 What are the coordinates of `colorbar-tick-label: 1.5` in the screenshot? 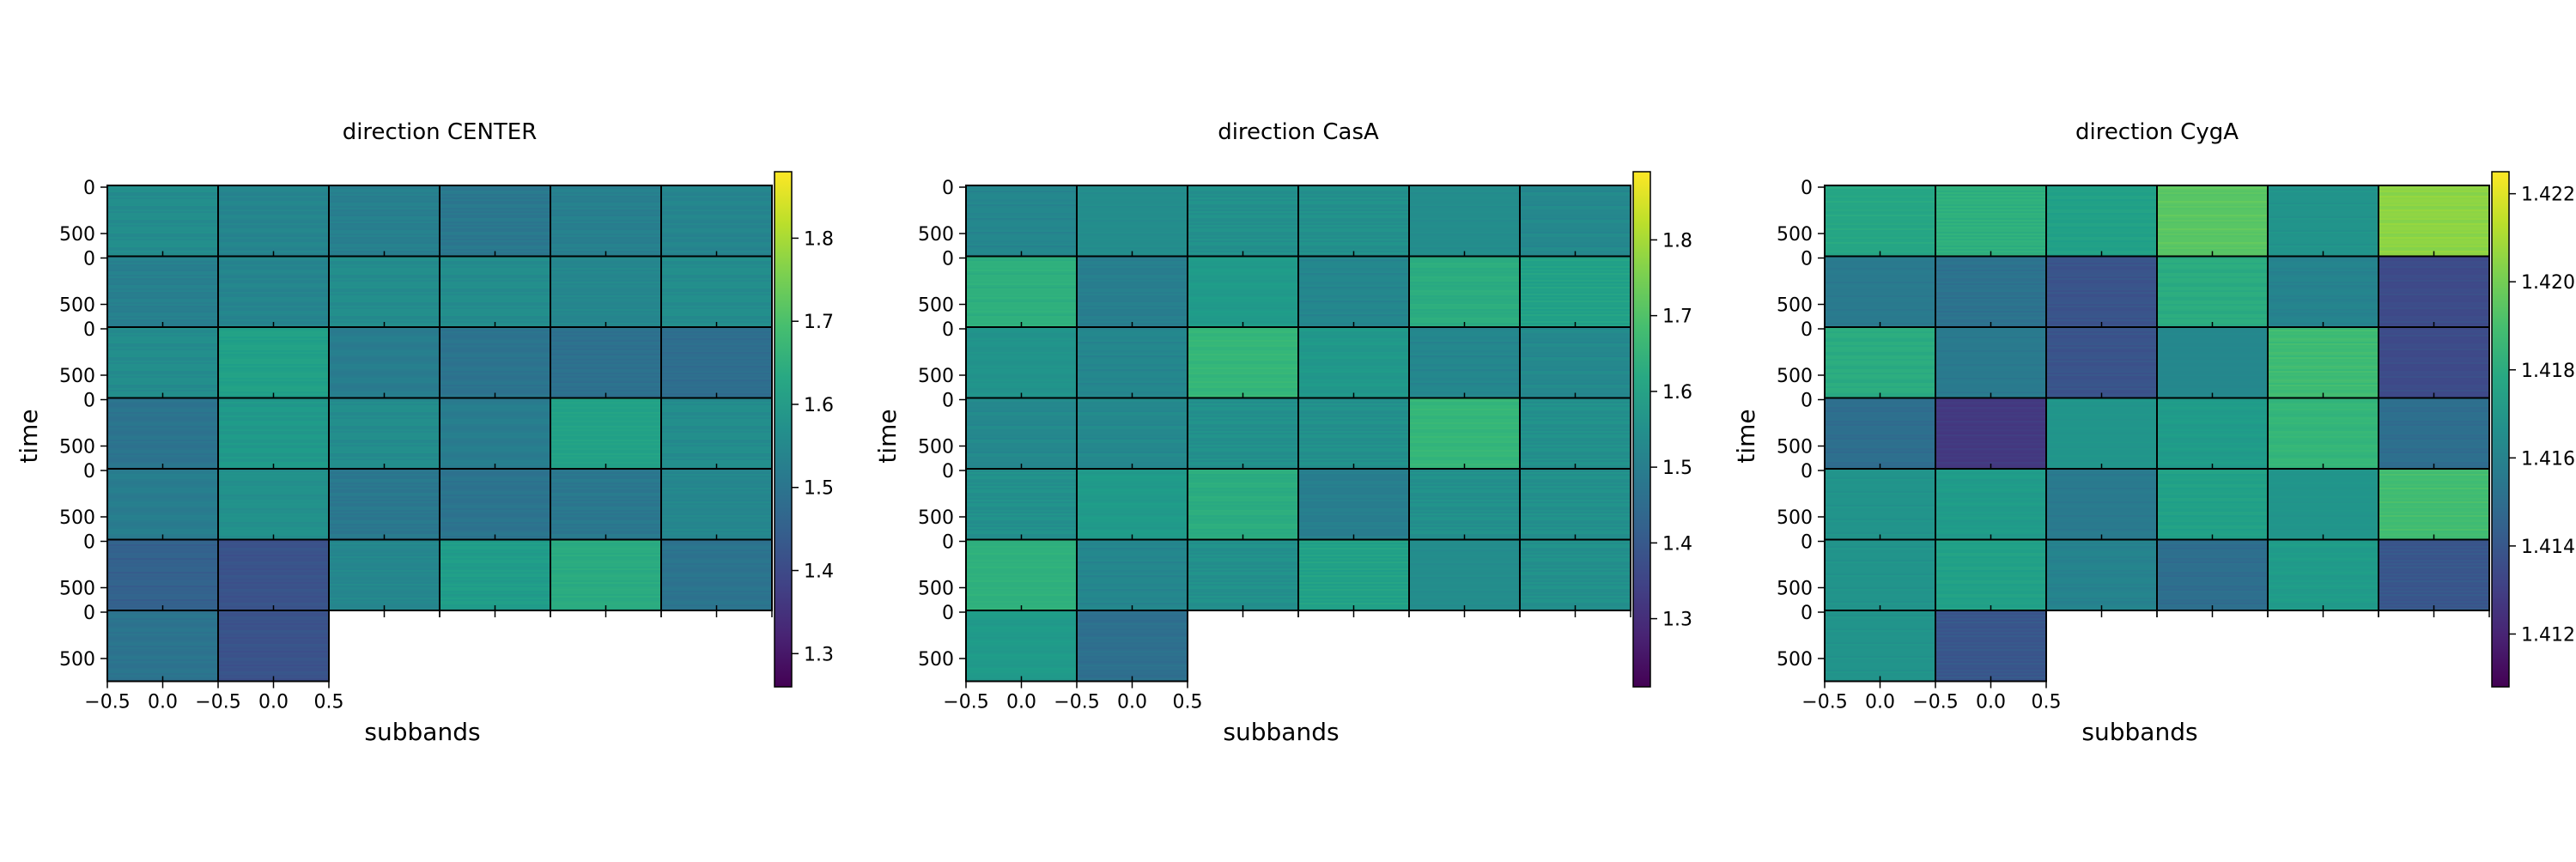 It's located at (1677, 468).